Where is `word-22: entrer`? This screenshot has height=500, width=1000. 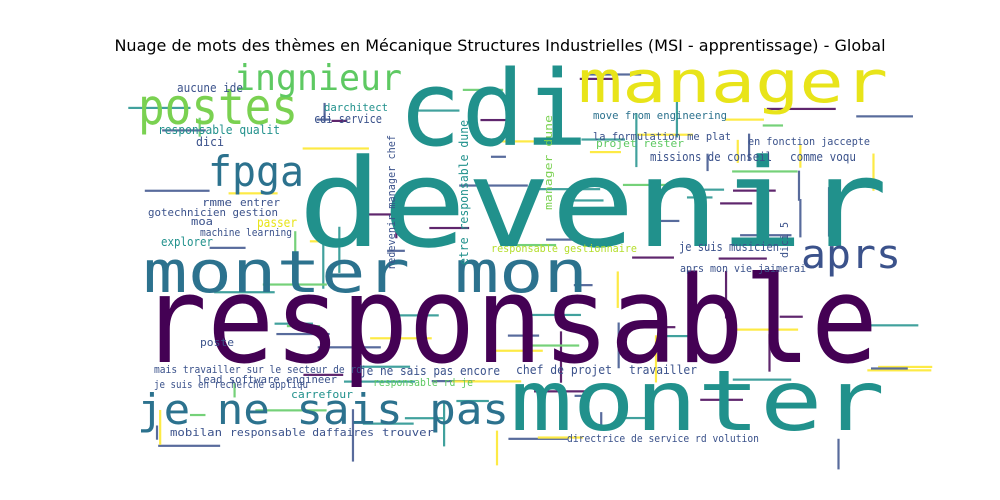
word-22: entrer is located at coordinates (260, 202).